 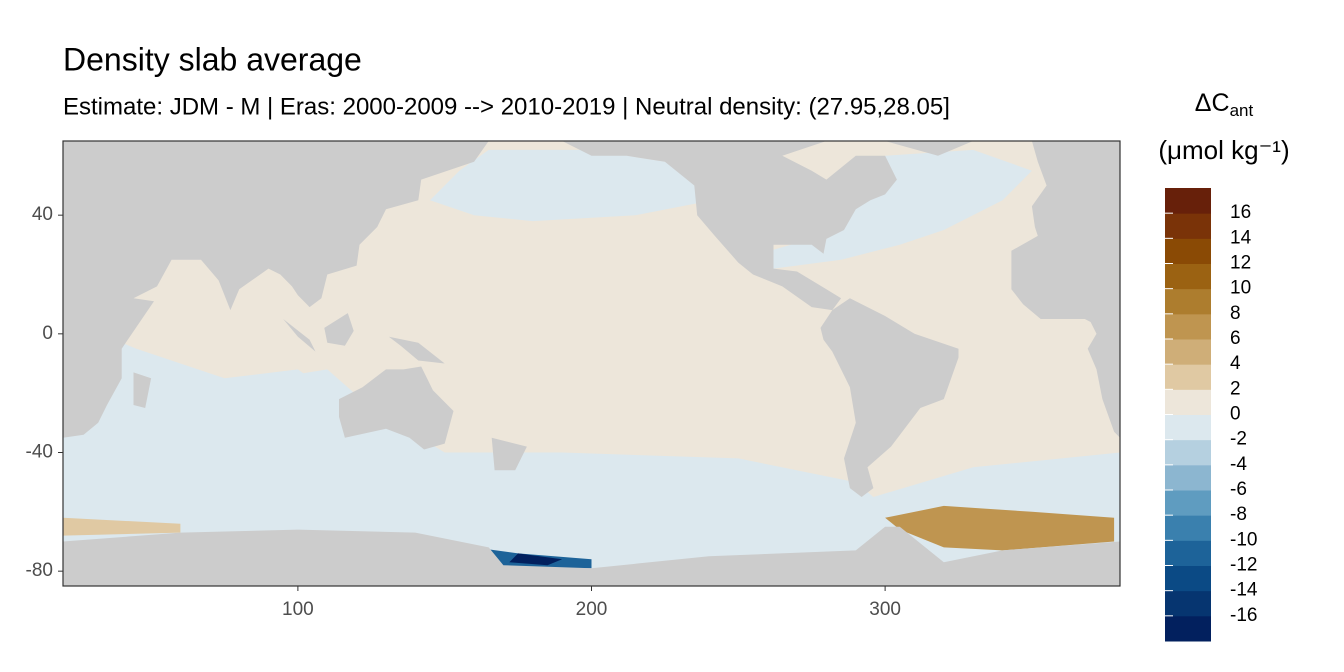 What do you see at coordinates (212, 59) in the screenshot?
I see `chart-title: Density slab average` at bounding box center [212, 59].